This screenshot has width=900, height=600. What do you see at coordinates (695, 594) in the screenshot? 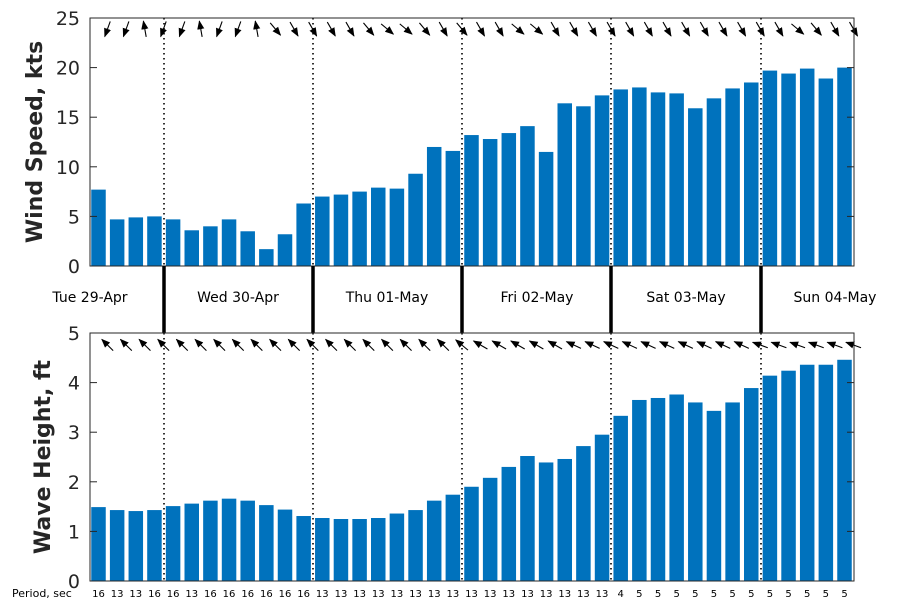
I see `period-value-32: 5` at bounding box center [695, 594].